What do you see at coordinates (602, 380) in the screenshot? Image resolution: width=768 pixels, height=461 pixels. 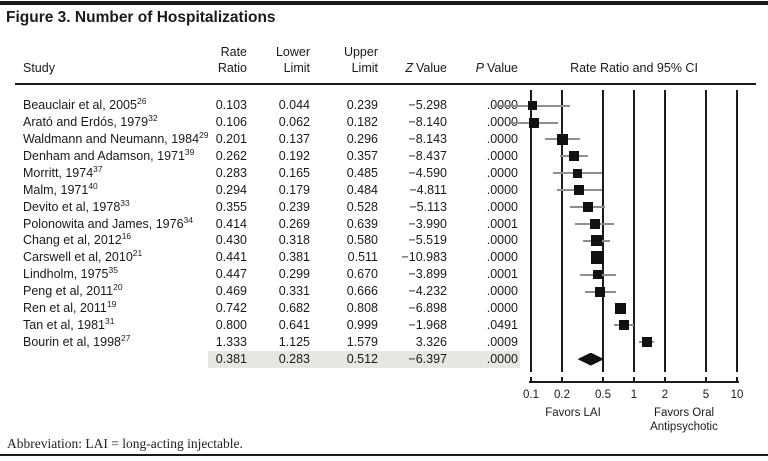 I see `x-axis-tick-0.5` at bounding box center [602, 380].